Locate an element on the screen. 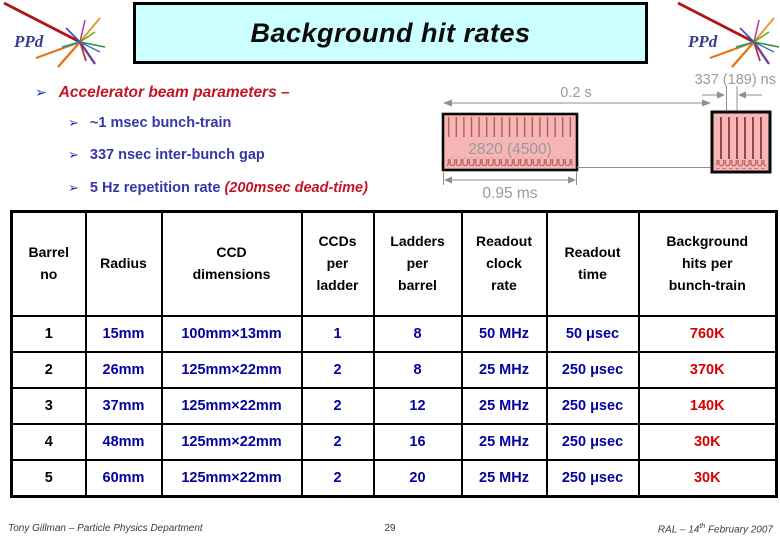 Image resolution: width=780 pixels, height=540 pixels. table-cell: 760K is located at coordinates (707, 334).